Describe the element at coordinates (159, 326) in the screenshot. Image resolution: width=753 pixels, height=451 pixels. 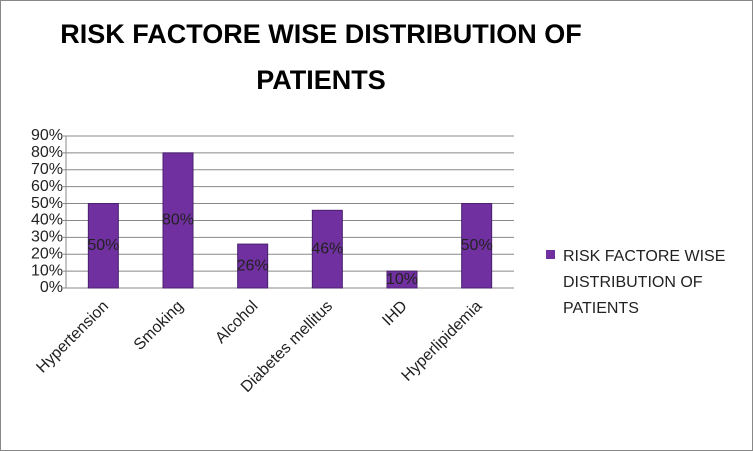
I see `x-tick-label: Smoking` at that location.